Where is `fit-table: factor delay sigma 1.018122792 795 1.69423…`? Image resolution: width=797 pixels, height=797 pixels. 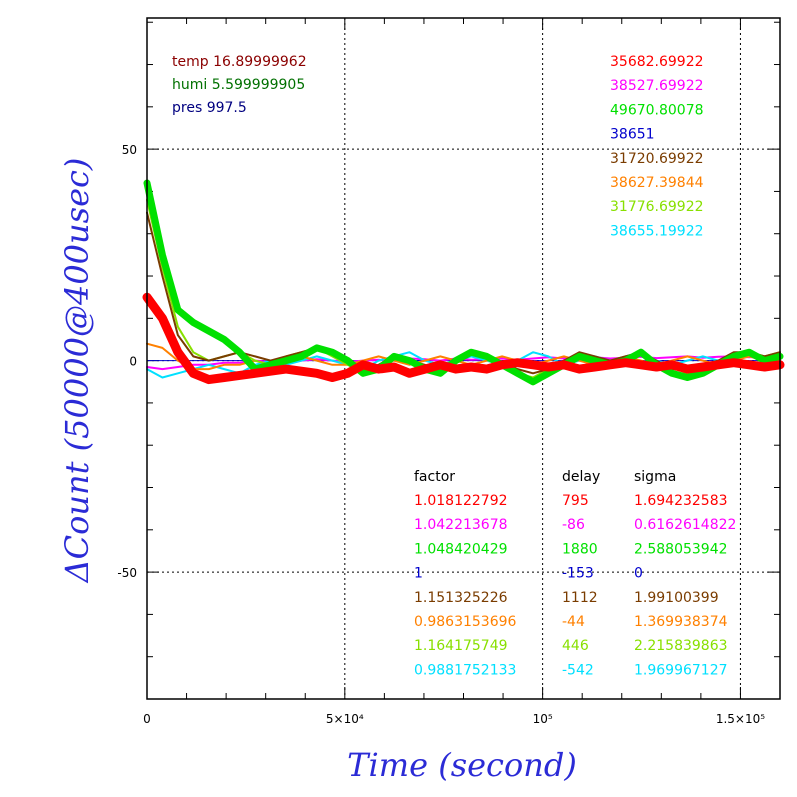
fit-table: factor delay sigma 1.018122792 795 1.69423… is located at coordinates (575, 573).